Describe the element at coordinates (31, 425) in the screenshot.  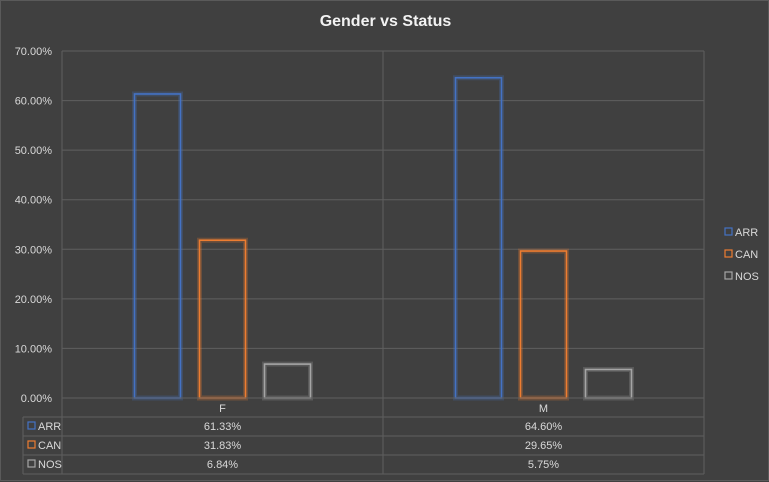
I see `table-legend-key-arr` at that location.